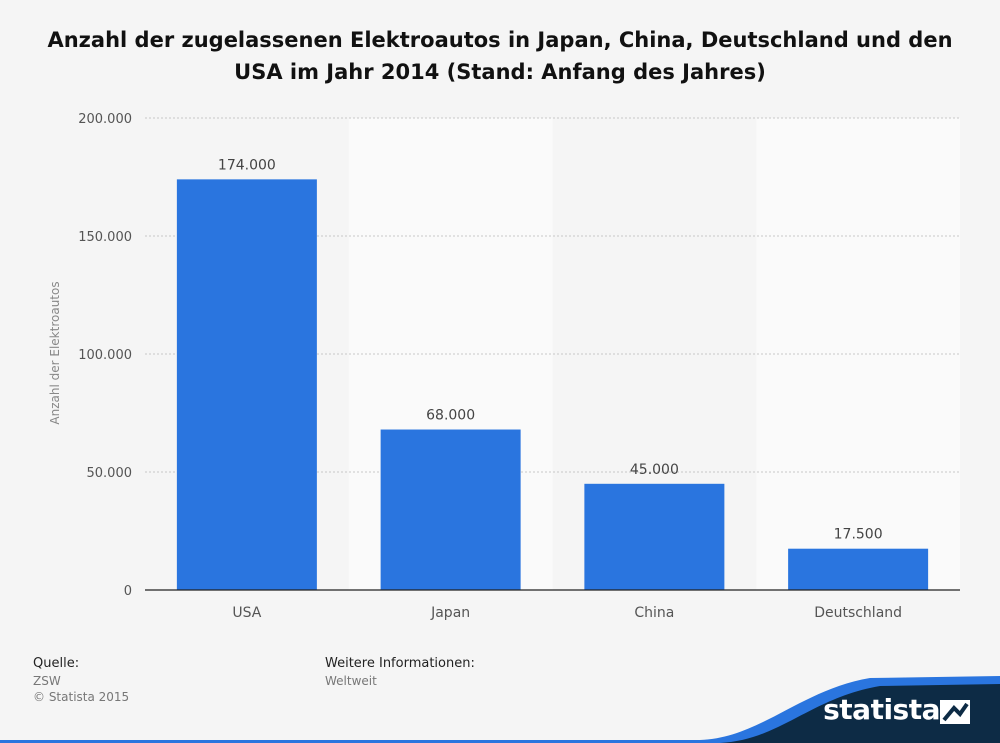 This screenshot has height=743, width=1000. I want to click on x-tick-label: Deutschland, so click(858, 613).